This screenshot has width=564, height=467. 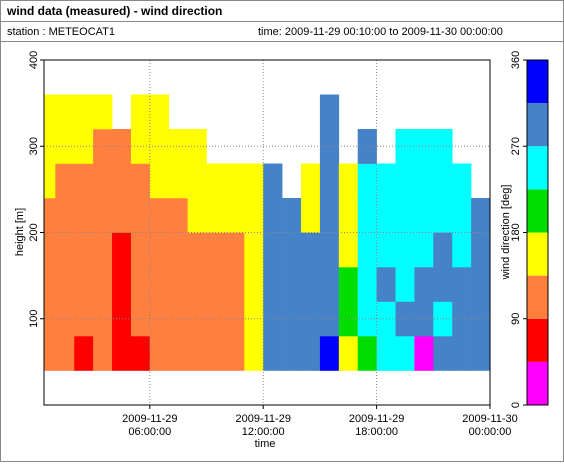 I want to click on x-tick-label: 2009-11-30 00:00:00, so click(x=489, y=425).